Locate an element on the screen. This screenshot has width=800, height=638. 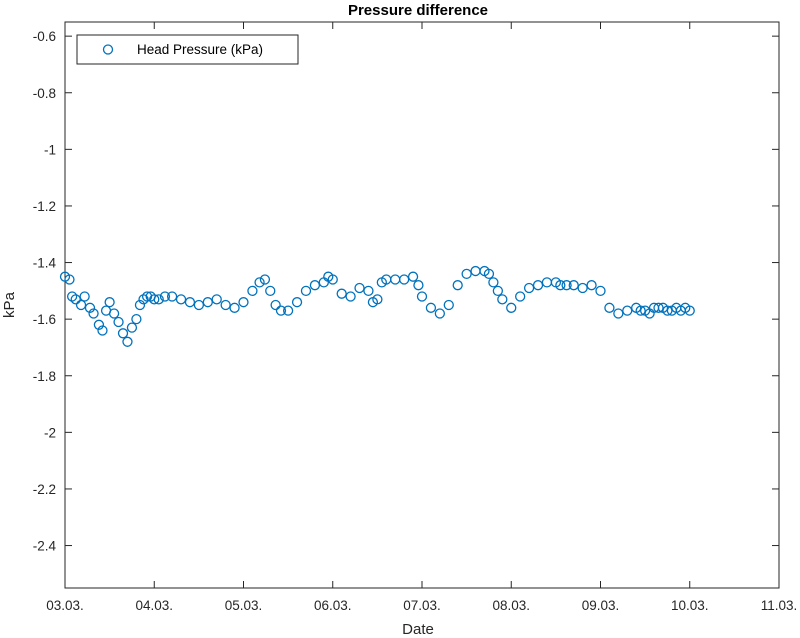
y-tick-label: -1.8 is located at coordinates (44, 376).